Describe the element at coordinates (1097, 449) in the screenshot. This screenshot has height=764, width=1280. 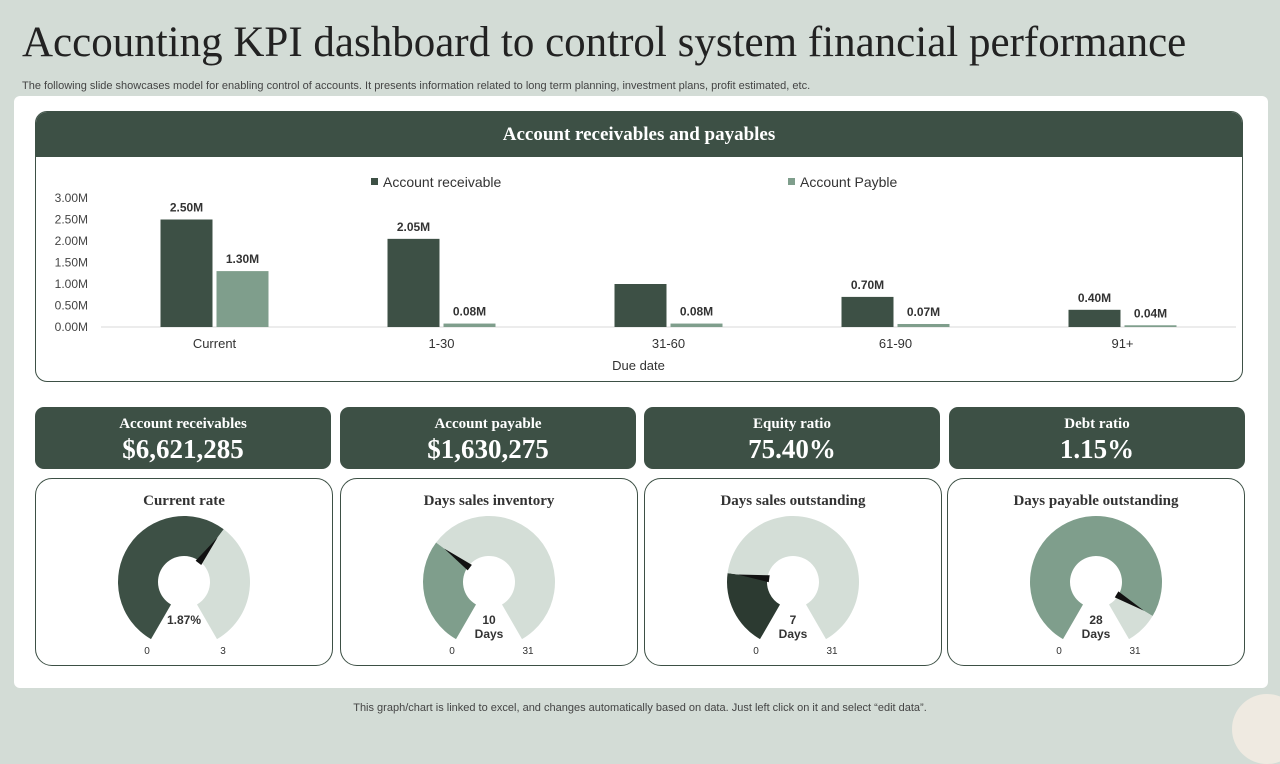
I see `kpi-value: 1.15%` at that location.